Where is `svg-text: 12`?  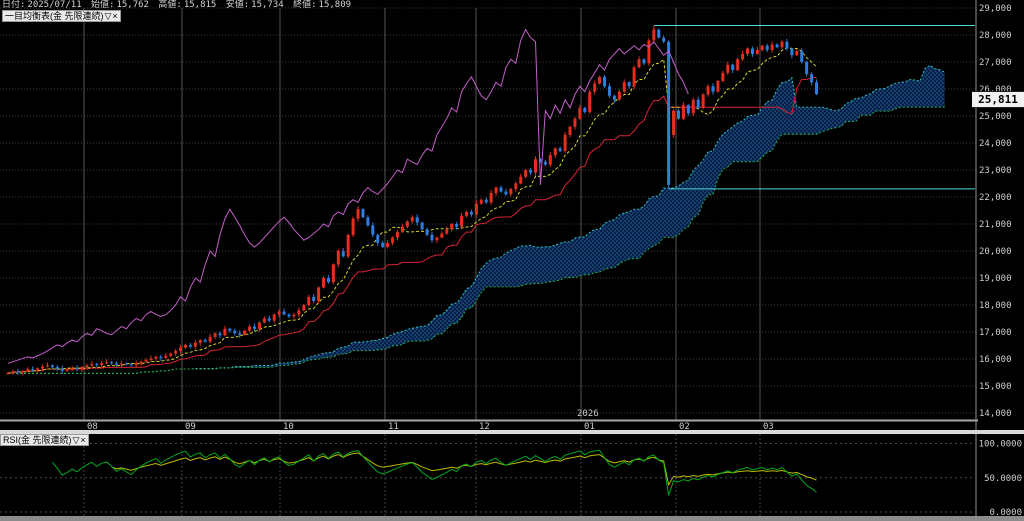 svg-text: 12 is located at coordinates (484, 427).